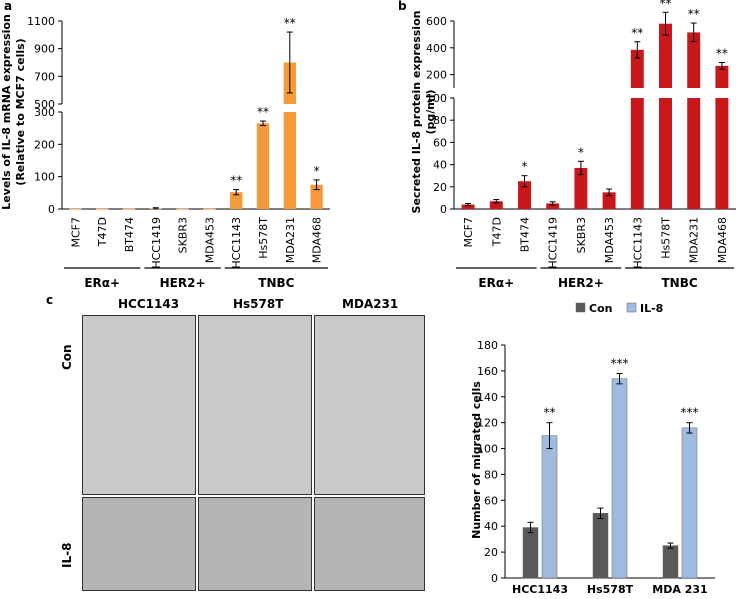  I want to click on micrograph-mda231-il8, so click(369, 544).